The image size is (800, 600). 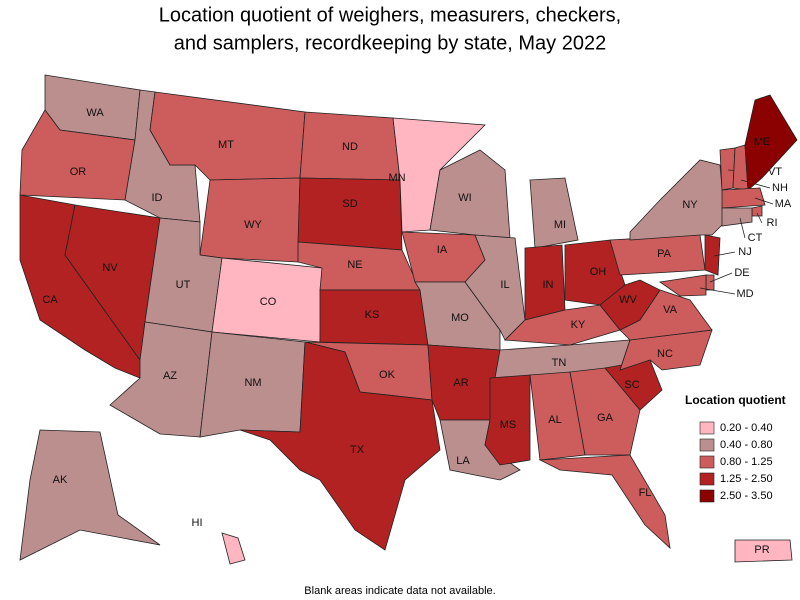 What do you see at coordinates (560, 225) in the screenshot?
I see `state-label: MI` at bounding box center [560, 225].